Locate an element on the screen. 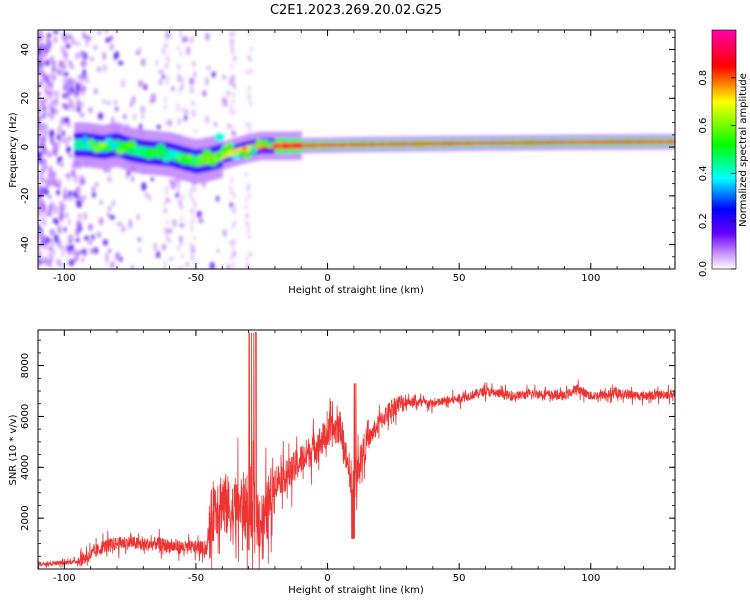 The width and height of the screenshot is (750, 600). snr-x-tick-label: 100 is located at coordinates (590, 578).